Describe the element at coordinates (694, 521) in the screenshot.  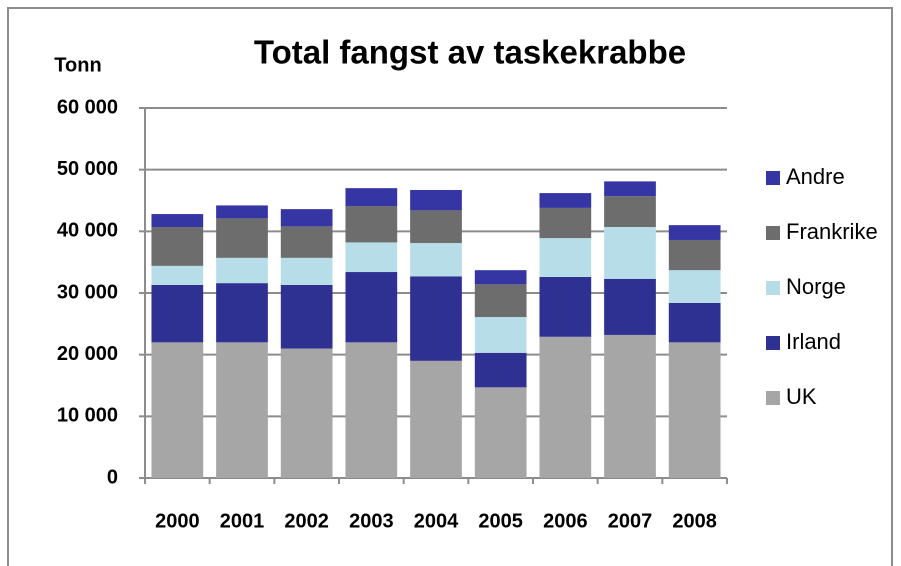
I see `x-tick-label: 2008` at that location.